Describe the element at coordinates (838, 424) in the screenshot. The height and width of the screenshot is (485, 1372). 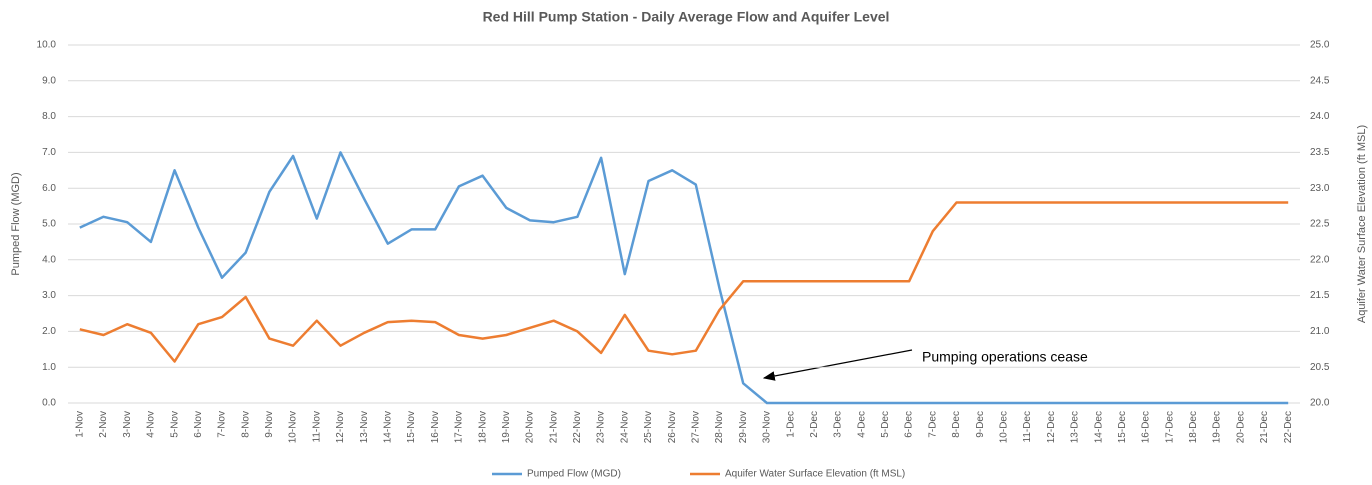
I see `x-tick-label: 3-Dec` at that location.